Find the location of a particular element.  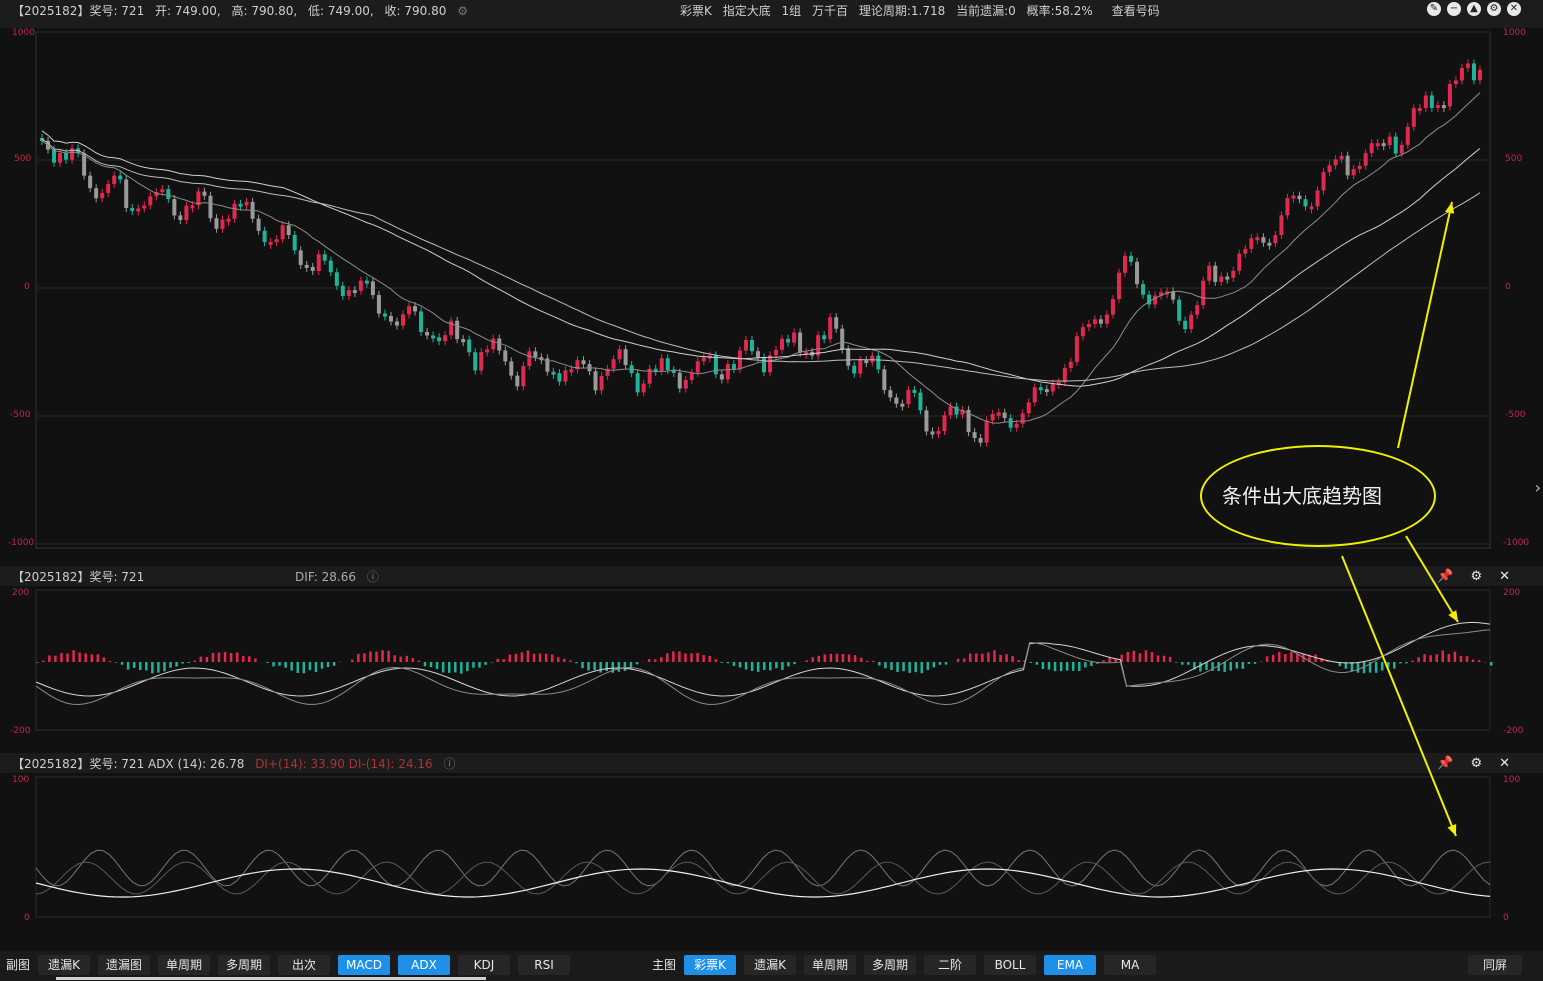

current-miss-label: 当前遗漏:0 is located at coordinates (986, 11).